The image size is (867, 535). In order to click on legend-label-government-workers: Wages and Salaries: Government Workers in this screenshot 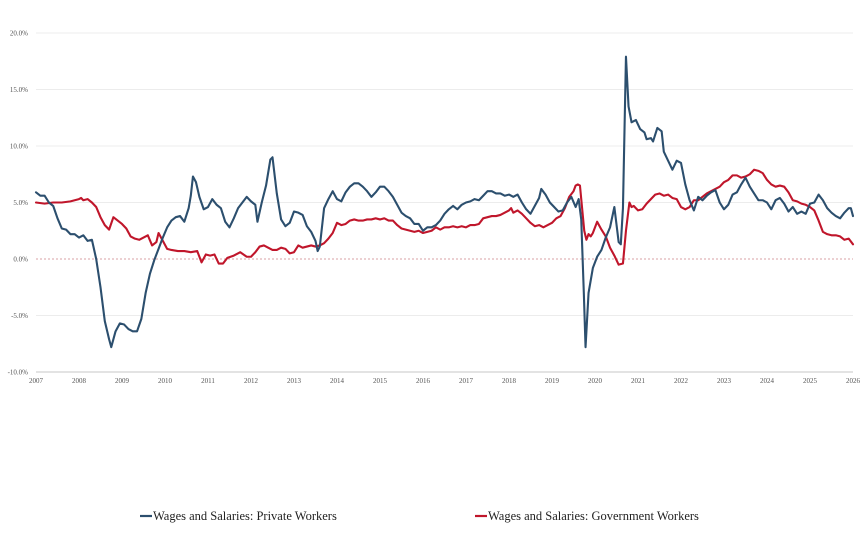, I will do `click(593, 516)`.